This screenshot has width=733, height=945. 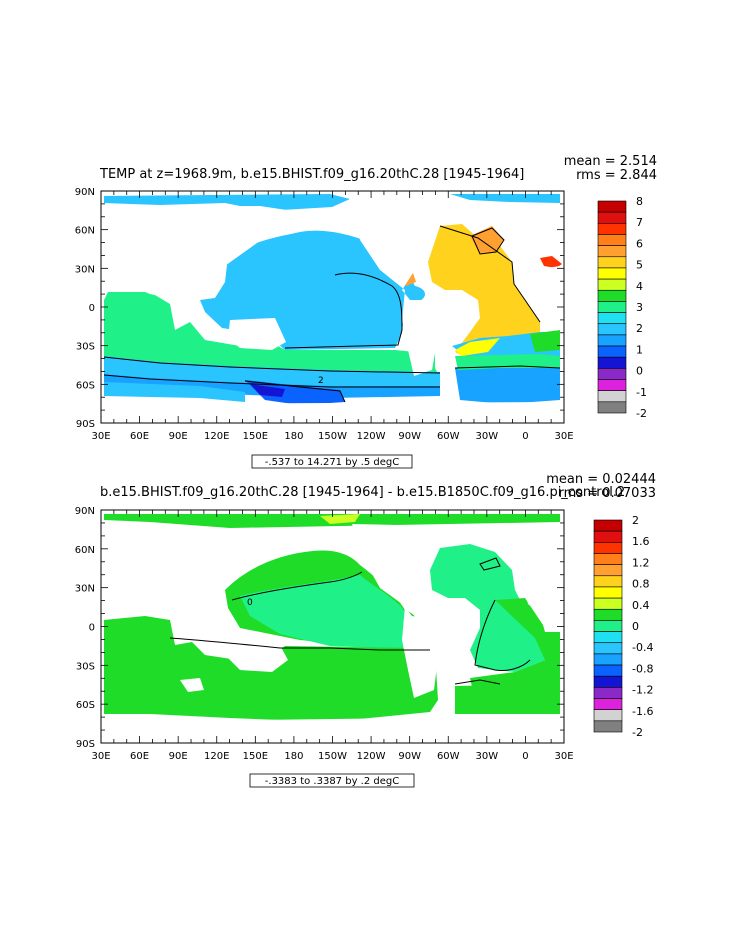 I want to click on panel-2-rms: rms = 0.07033, so click(x=607, y=493).